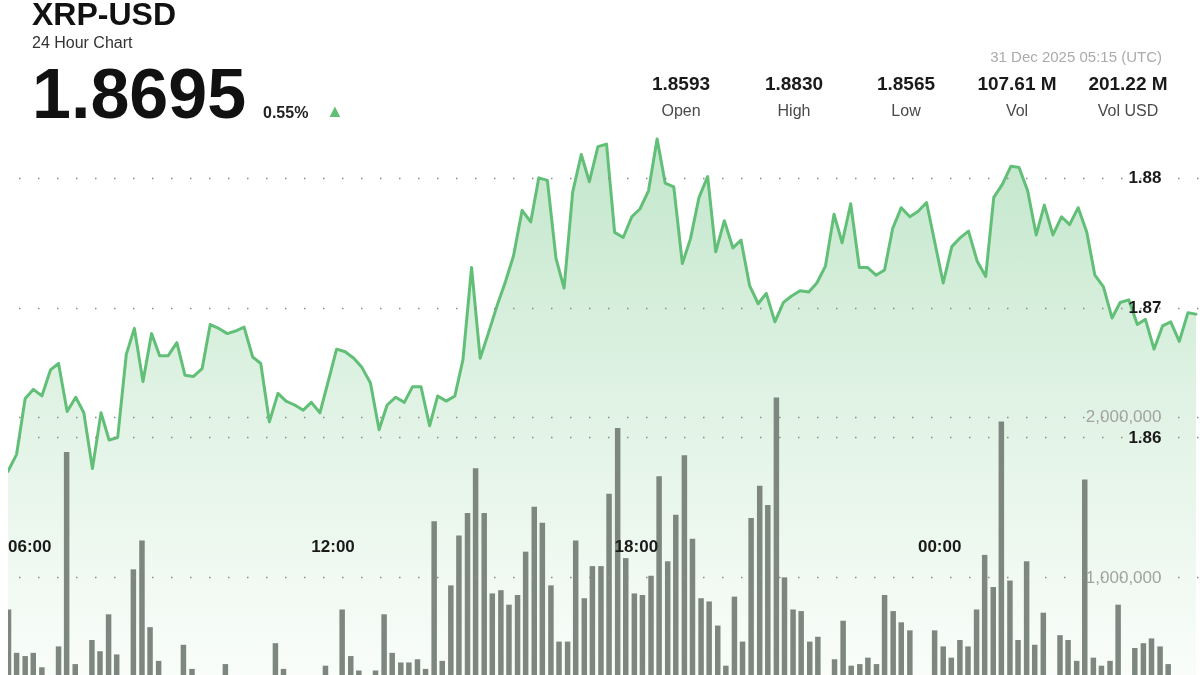  I want to click on annotation: Vol, so click(1017, 110).